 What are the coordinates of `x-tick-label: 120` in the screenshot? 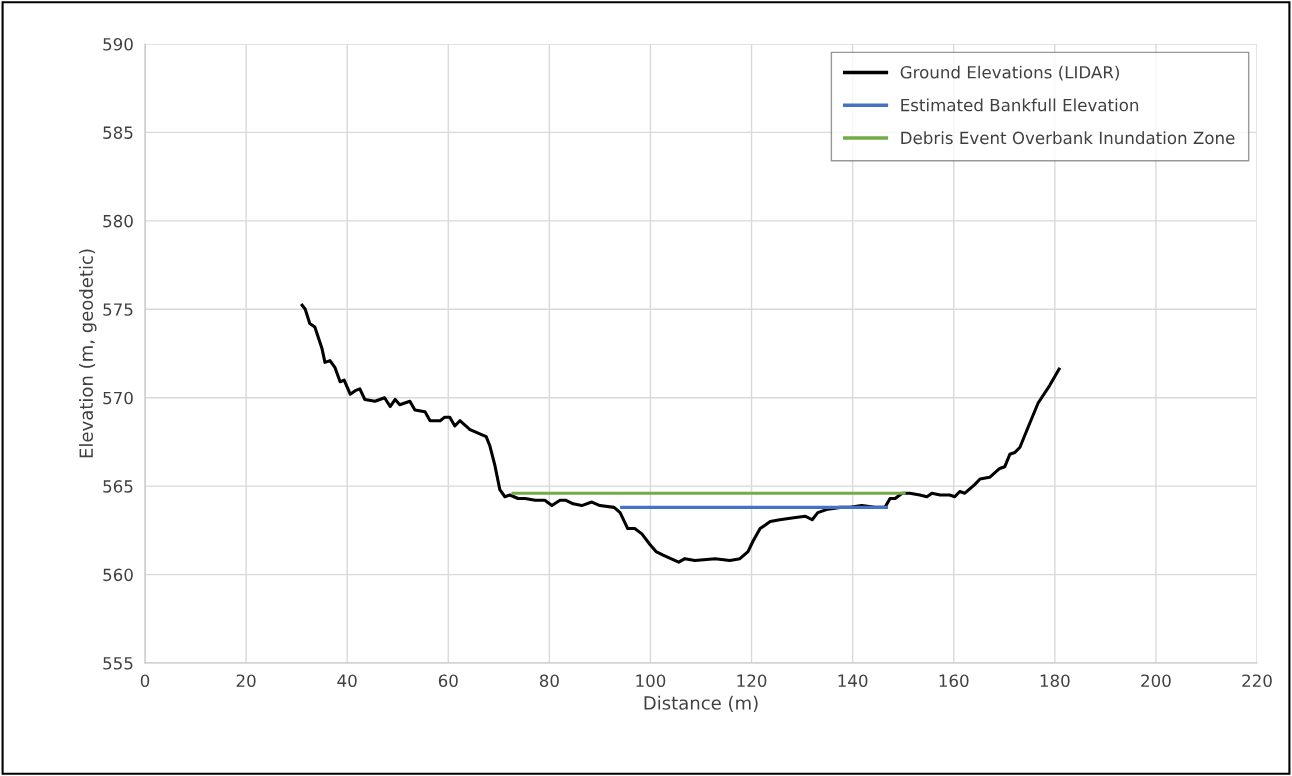 It's located at (752, 681).